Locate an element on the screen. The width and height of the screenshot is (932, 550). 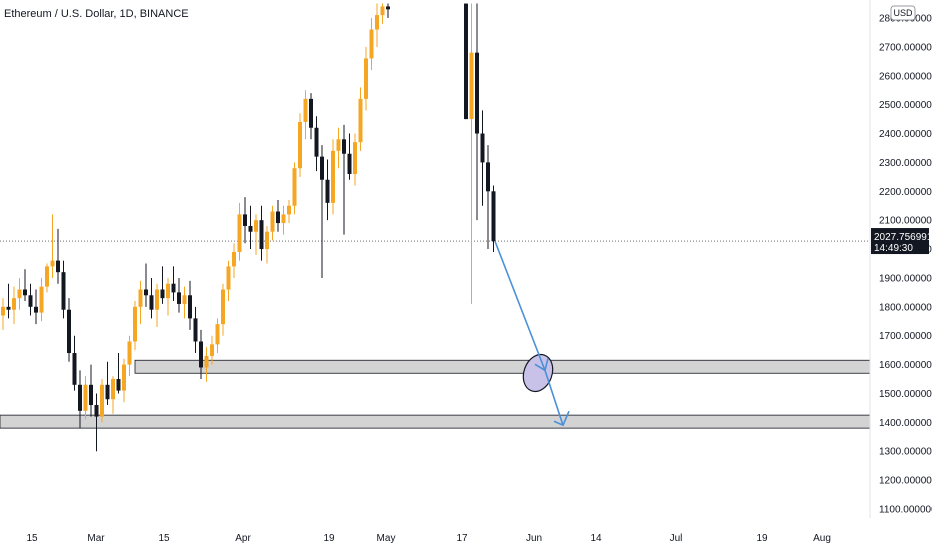
price-tick-label: 1600.000000 is located at coordinates (905, 365).